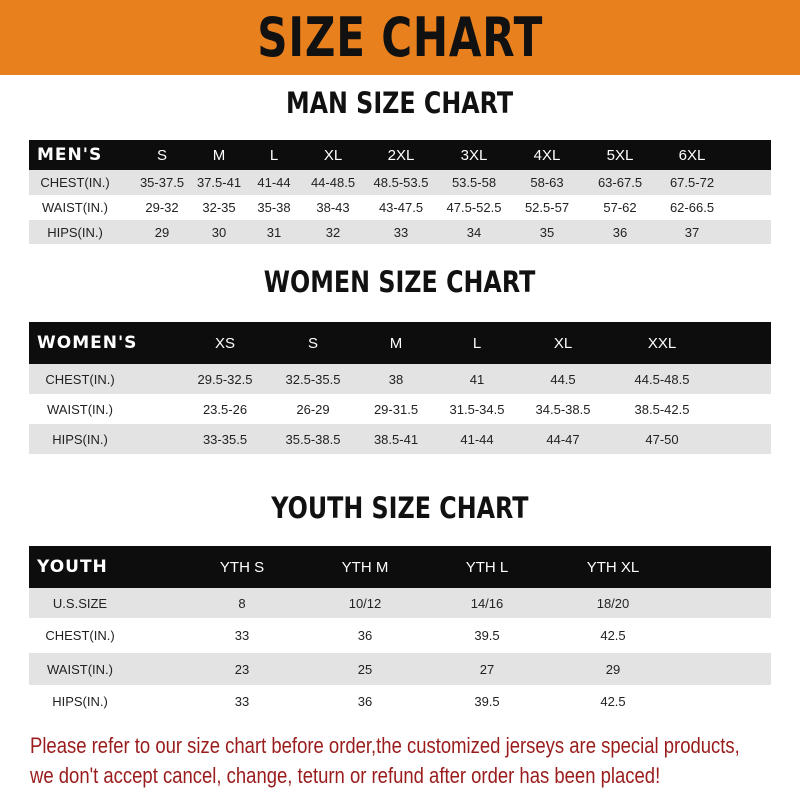  I want to click on measurement-value: 41, so click(477, 379).